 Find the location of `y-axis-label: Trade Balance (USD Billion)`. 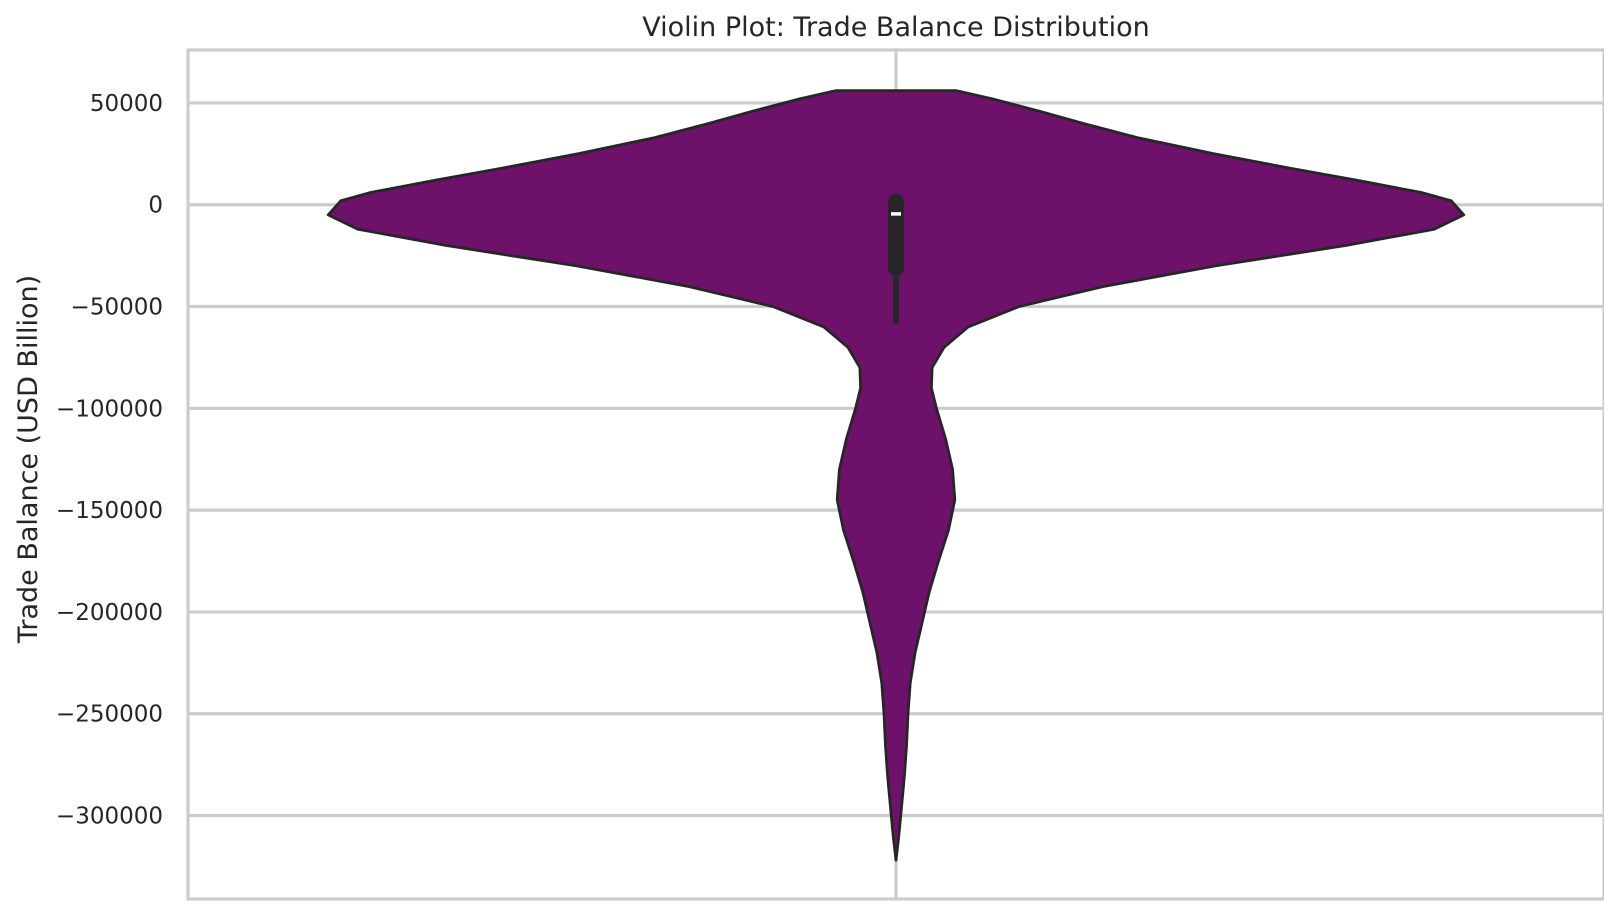

y-axis-label: Trade Balance (USD Billion) is located at coordinates (28, 459).